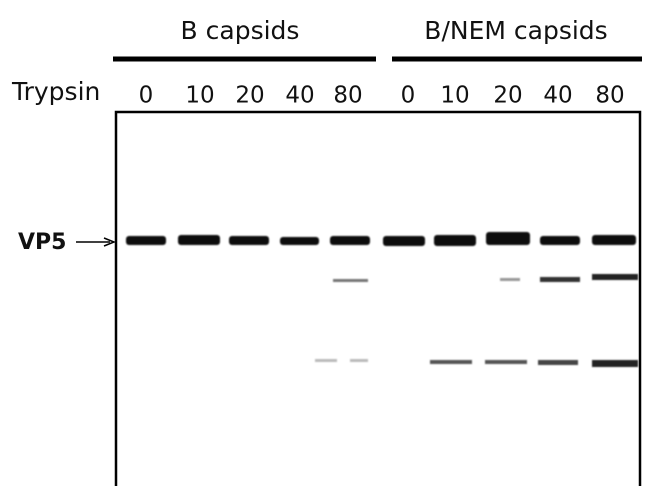 The image size is (657, 486). What do you see at coordinates (240, 30) in the screenshot?
I see `group-label: B capsids` at bounding box center [240, 30].